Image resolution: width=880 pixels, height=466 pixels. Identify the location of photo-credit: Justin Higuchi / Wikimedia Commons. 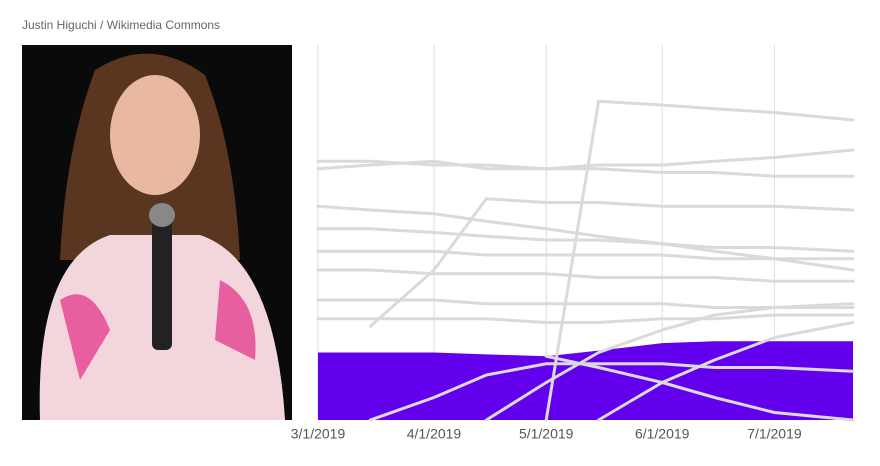
(121, 25).